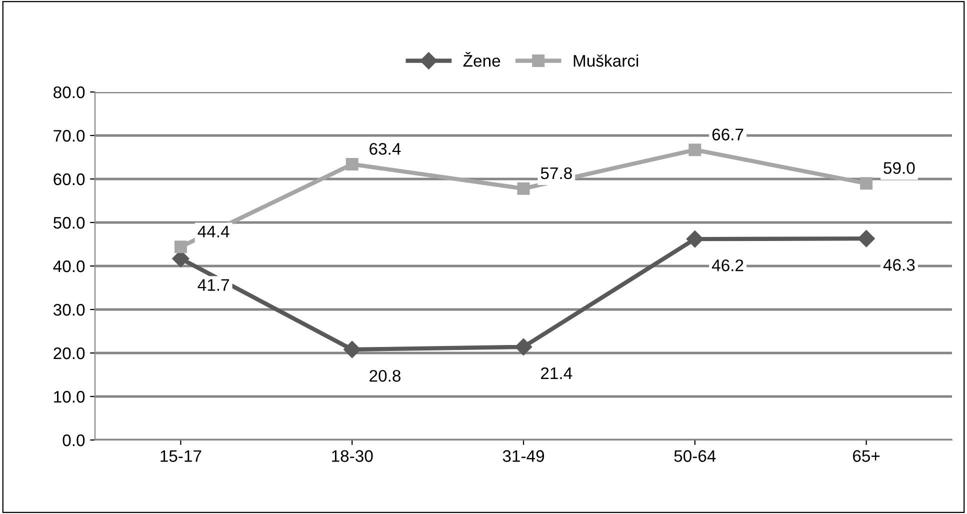 Image resolution: width=967 pixels, height=514 pixels. What do you see at coordinates (69, 396) in the screenshot?
I see `y-tick-label: 10.0` at bounding box center [69, 396].